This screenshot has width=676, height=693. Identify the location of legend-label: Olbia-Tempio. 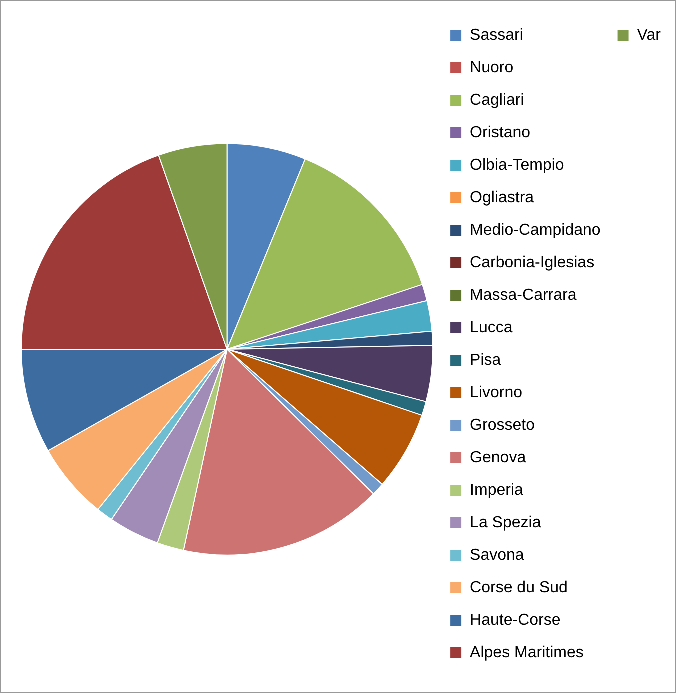
(517, 165).